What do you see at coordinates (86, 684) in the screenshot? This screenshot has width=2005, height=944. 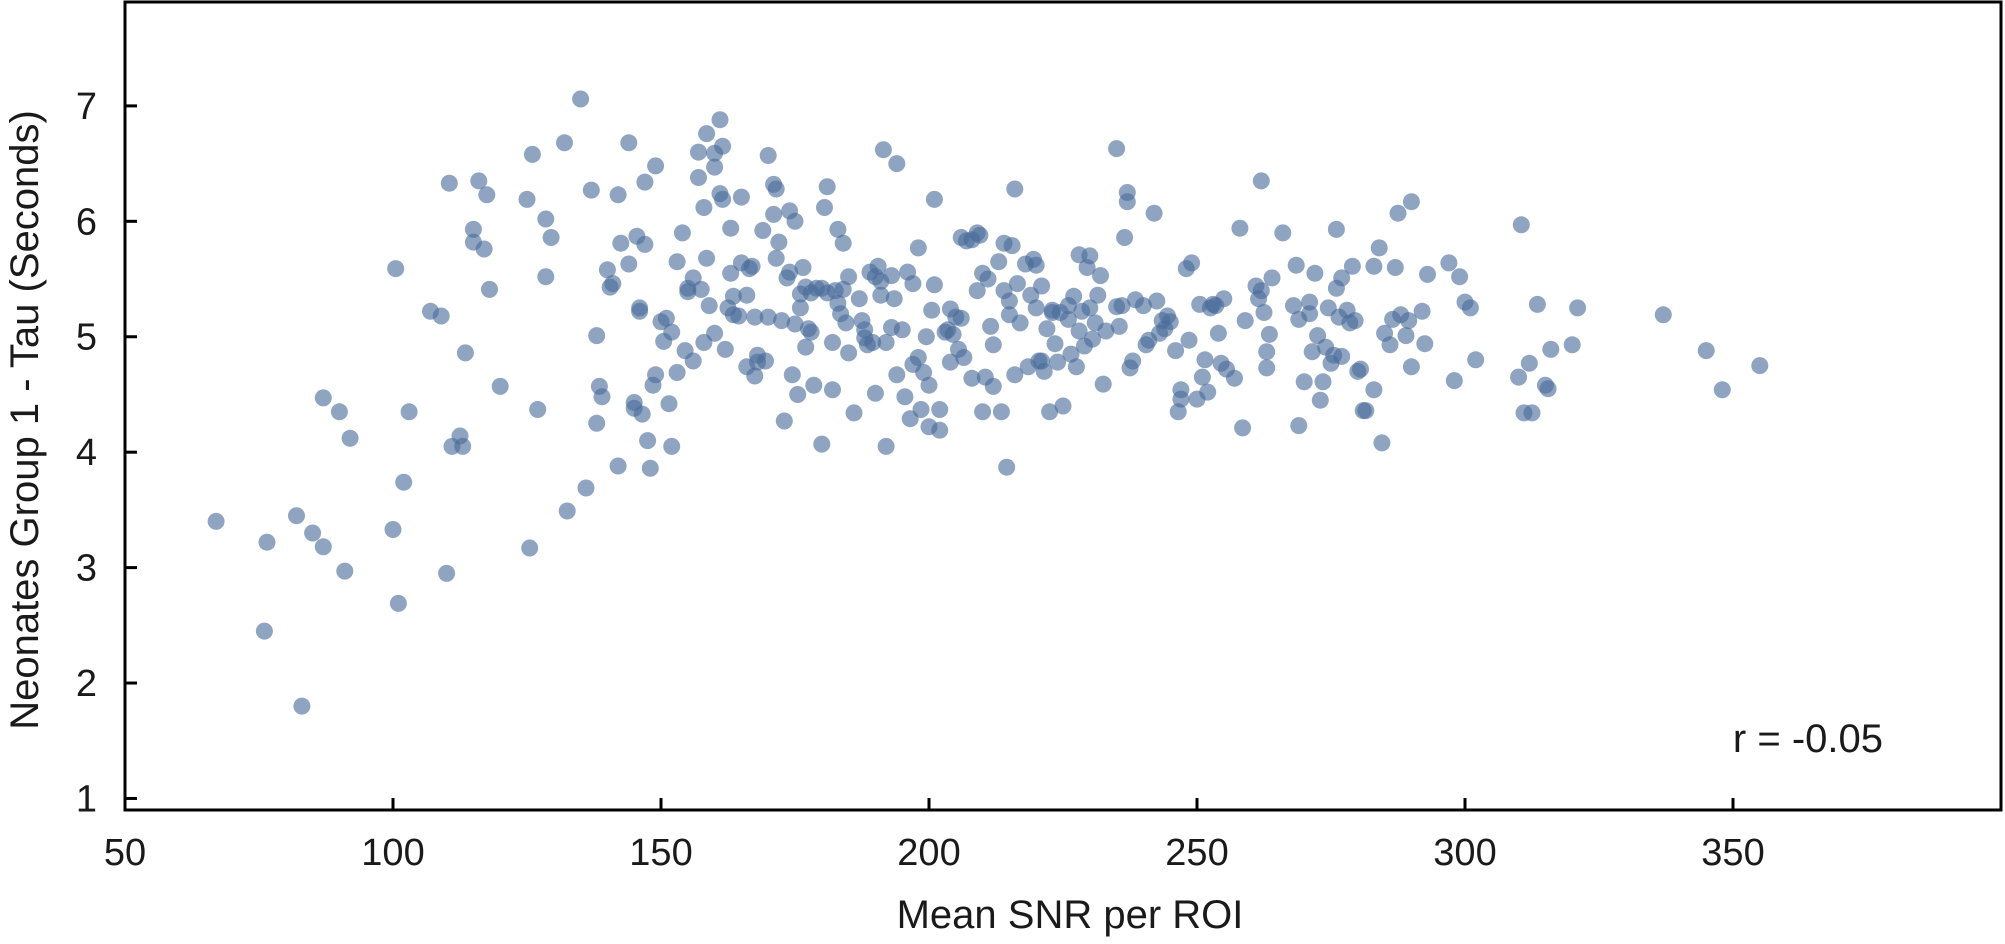 I see `y-tick-label: 2` at bounding box center [86, 684].